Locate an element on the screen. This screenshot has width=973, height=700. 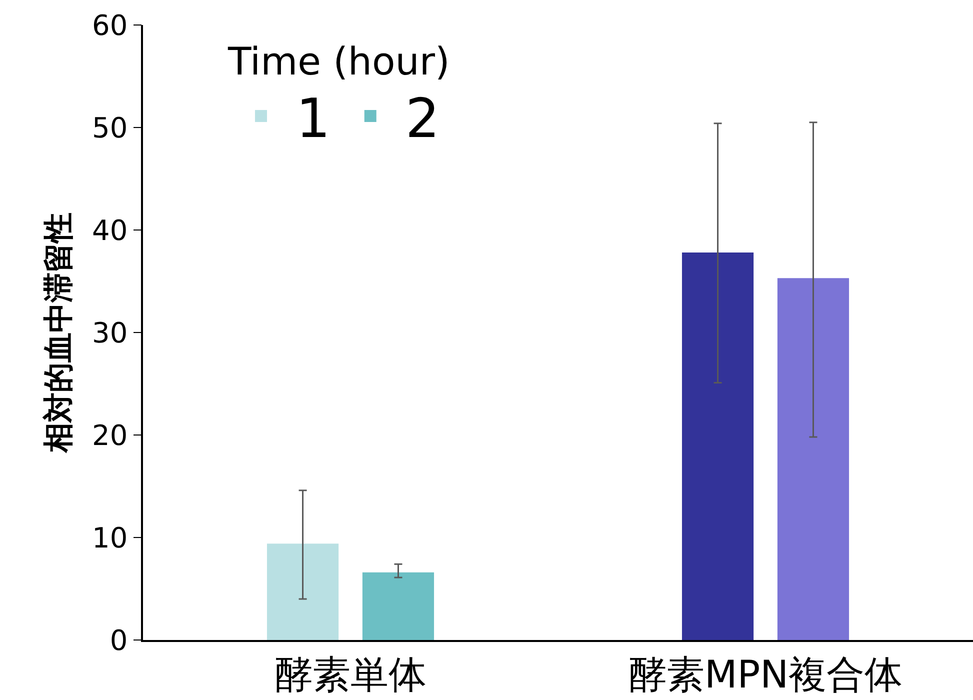
y-tick-label: 30 is located at coordinates (110, 333).